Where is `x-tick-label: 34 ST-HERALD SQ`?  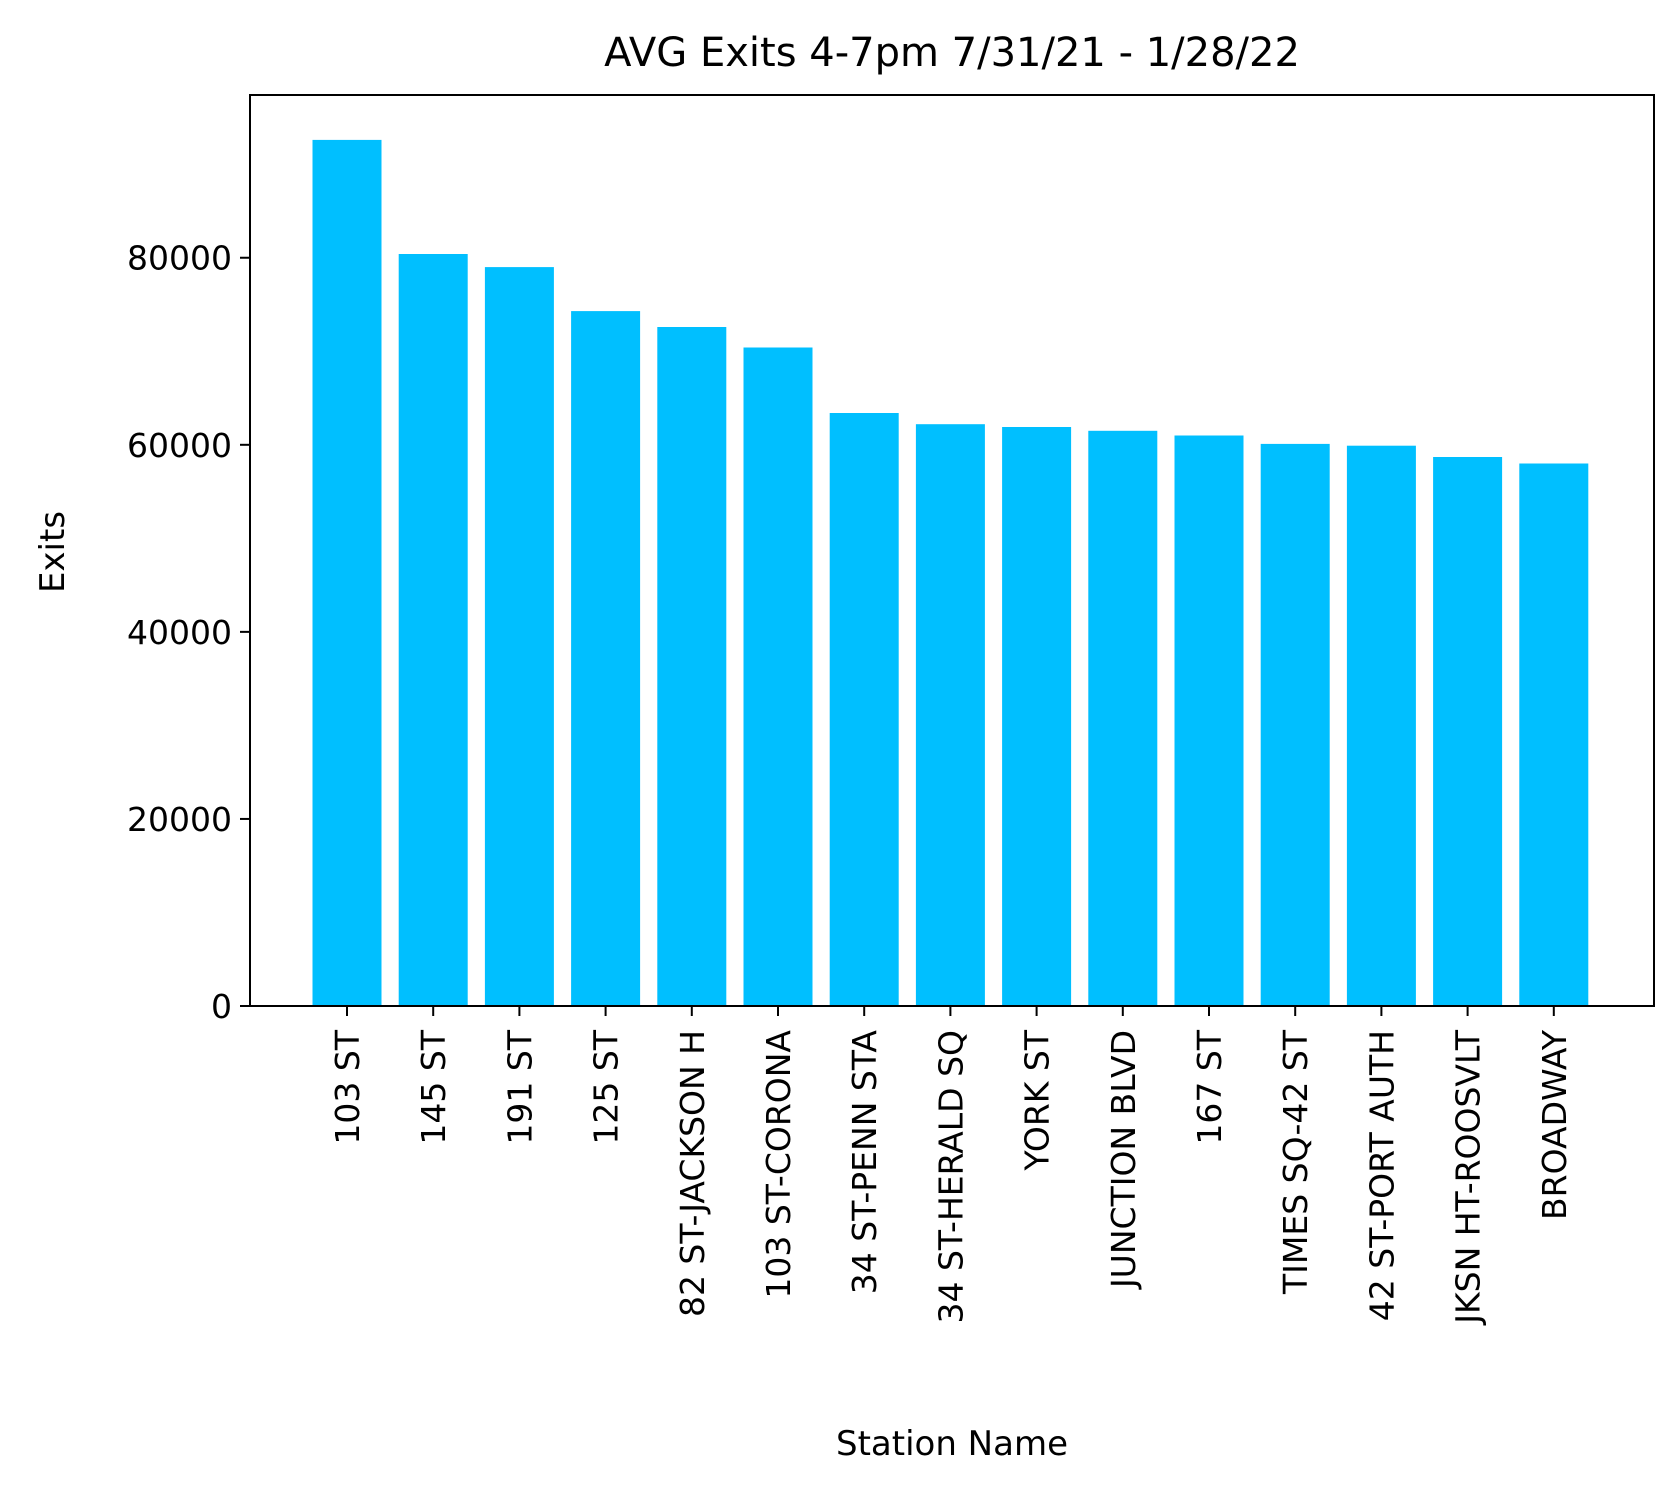 x-tick-label: 34 ST-HERALD SQ is located at coordinates (950, 1177).